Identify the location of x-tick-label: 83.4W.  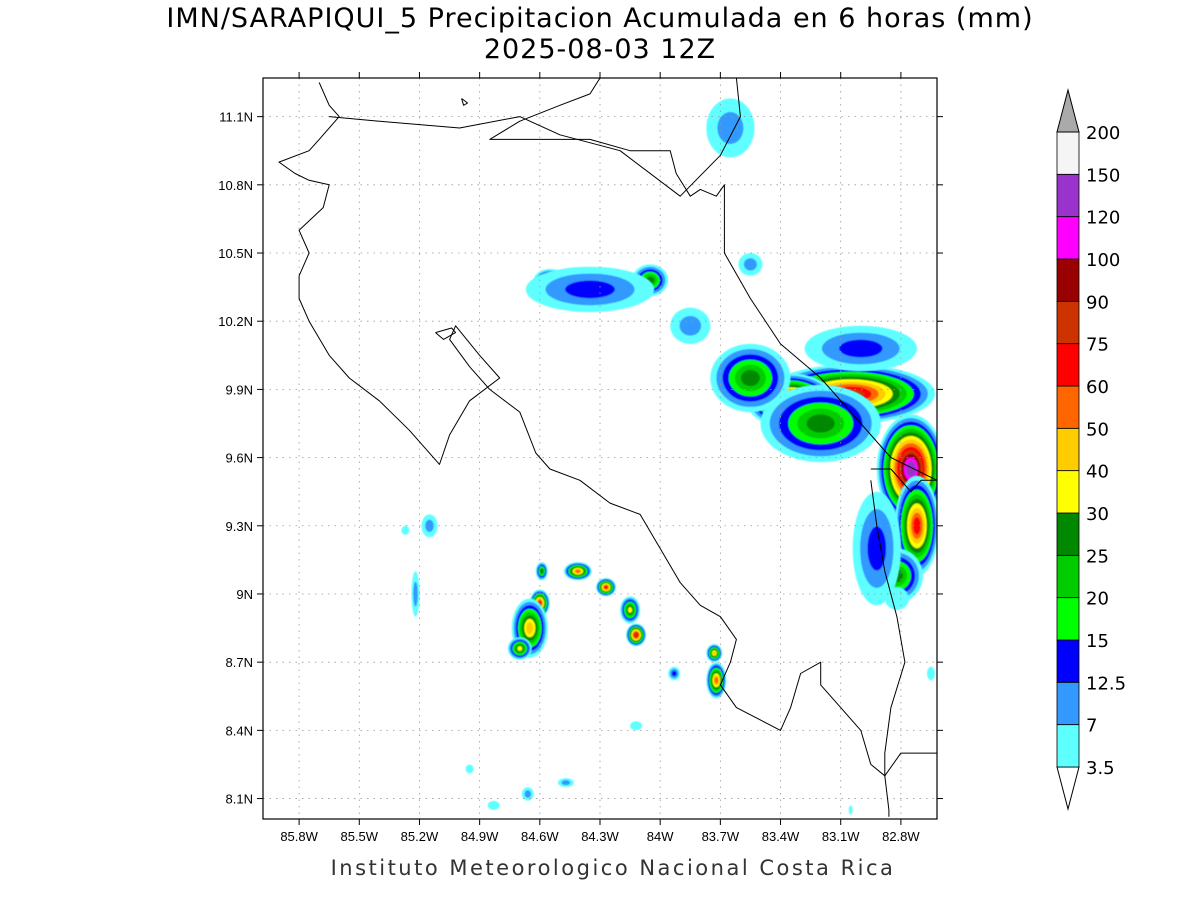
(781, 836).